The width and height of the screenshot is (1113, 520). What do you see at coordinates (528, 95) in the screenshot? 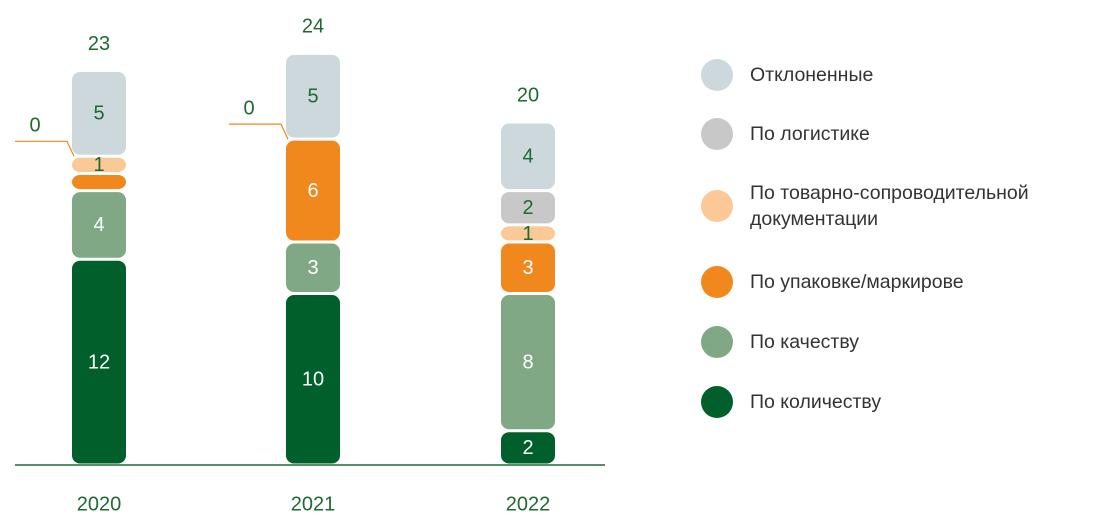
I see `total-label: 20` at bounding box center [528, 95].